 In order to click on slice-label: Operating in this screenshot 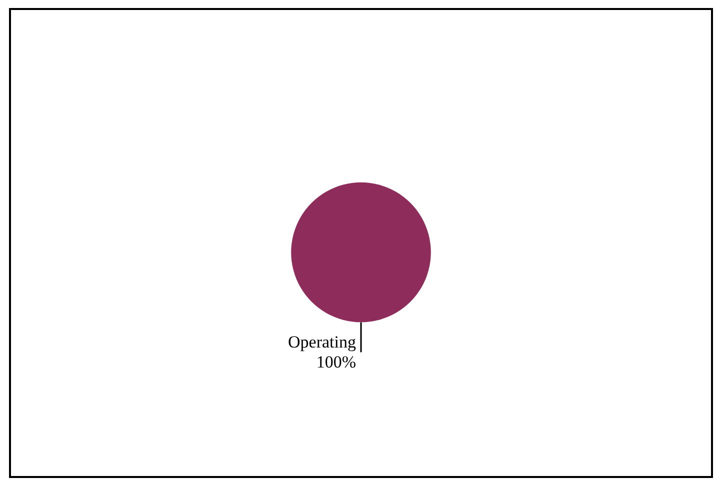, I will do `click(322, 342)`.